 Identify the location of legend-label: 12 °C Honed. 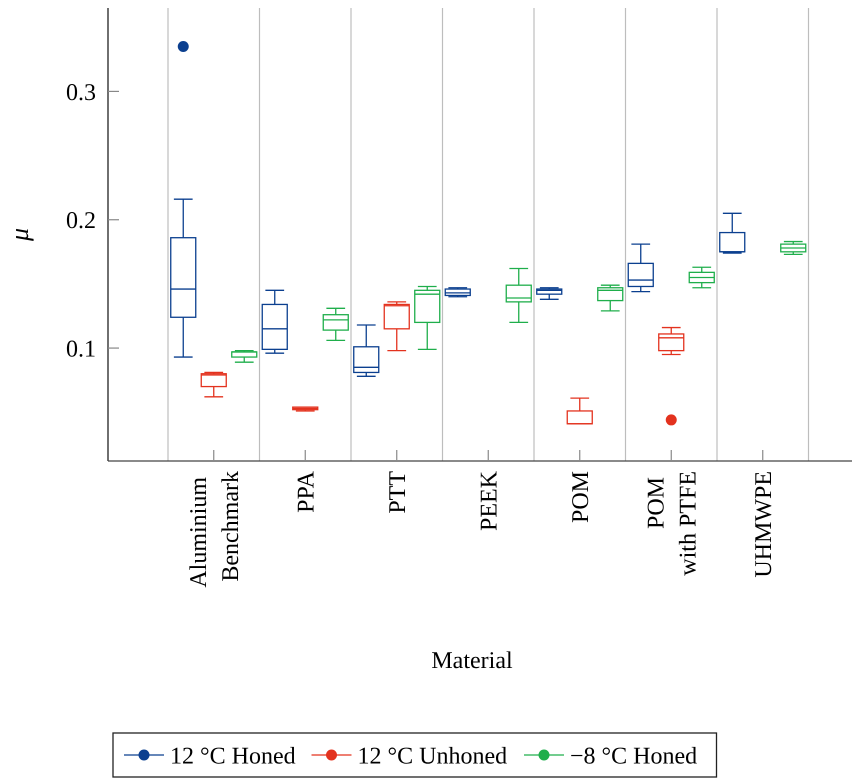
(233, 756).